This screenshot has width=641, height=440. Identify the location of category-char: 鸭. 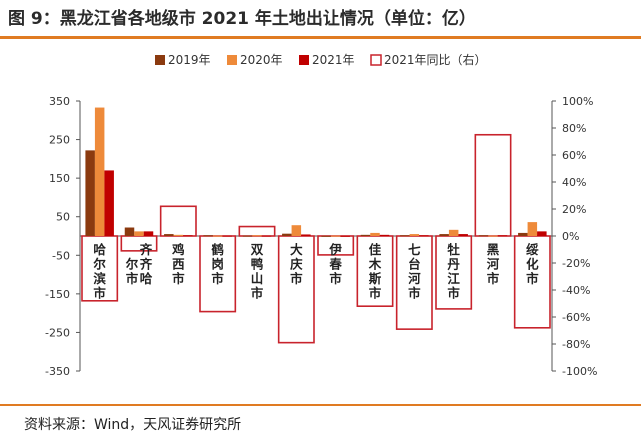
(257, 264).